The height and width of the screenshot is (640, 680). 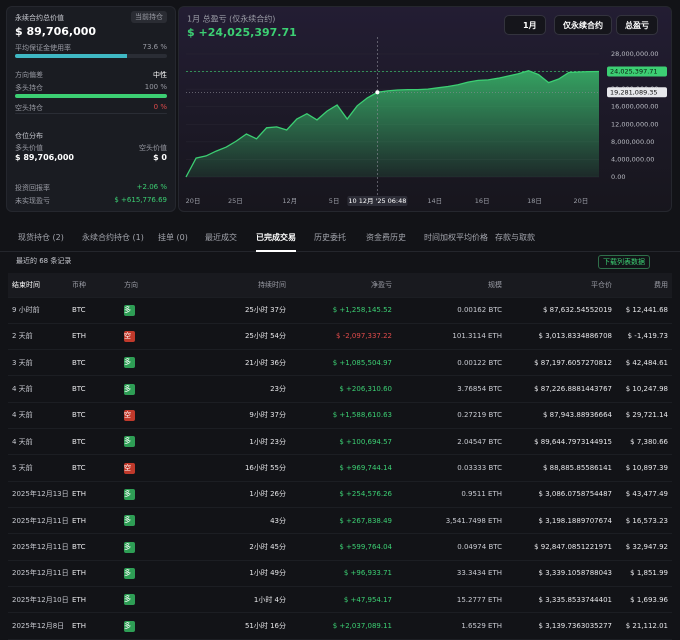 What do you see at coordinates (644, 389) in the screenshot?
I see `cell: $ 10,247.98` at bounding box center [644, 389].